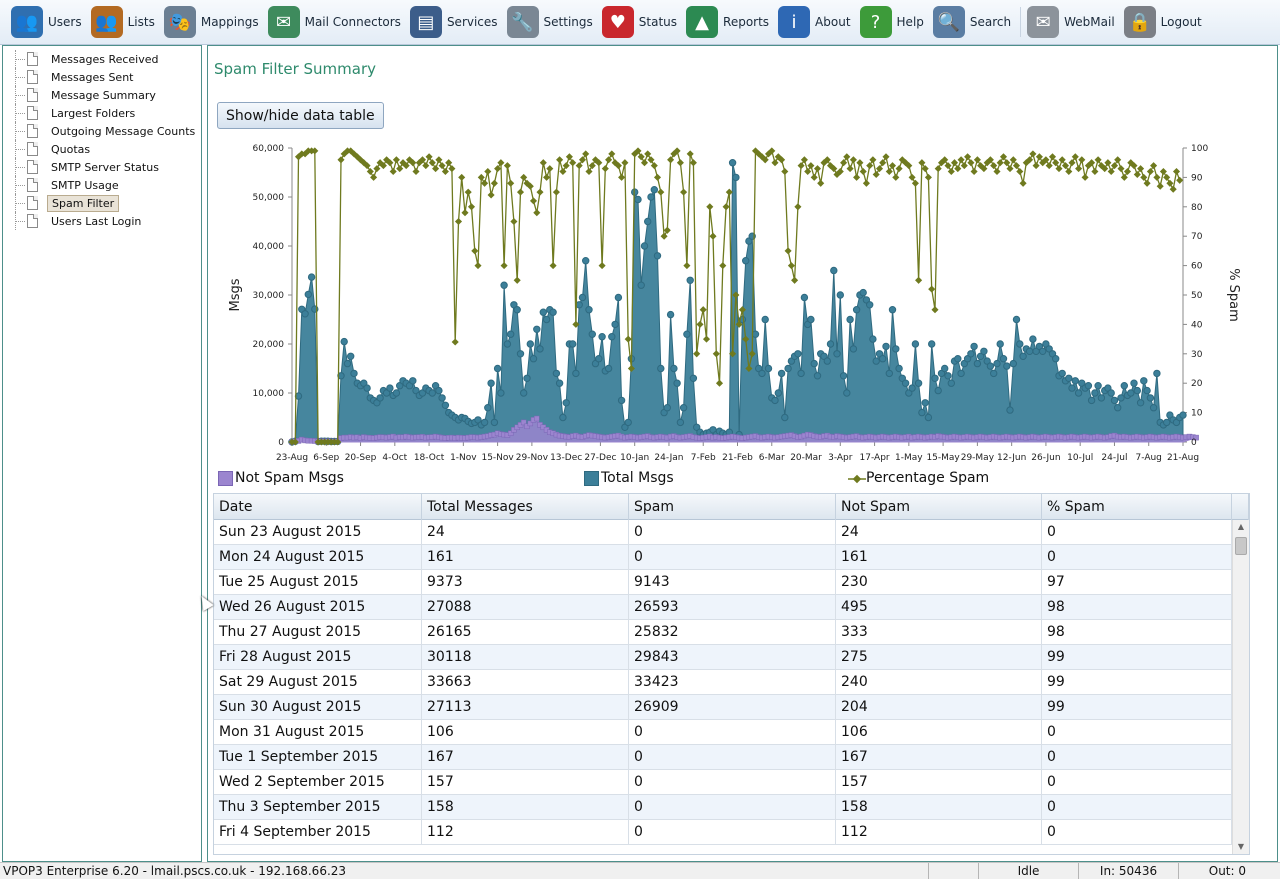 The width and height of the screenshot is (1280, 879). Describe the element at coordinates (723, 757) in the screenshot. I see `table-row: Tue 1 September 2015 167 0 167 0` at that location.